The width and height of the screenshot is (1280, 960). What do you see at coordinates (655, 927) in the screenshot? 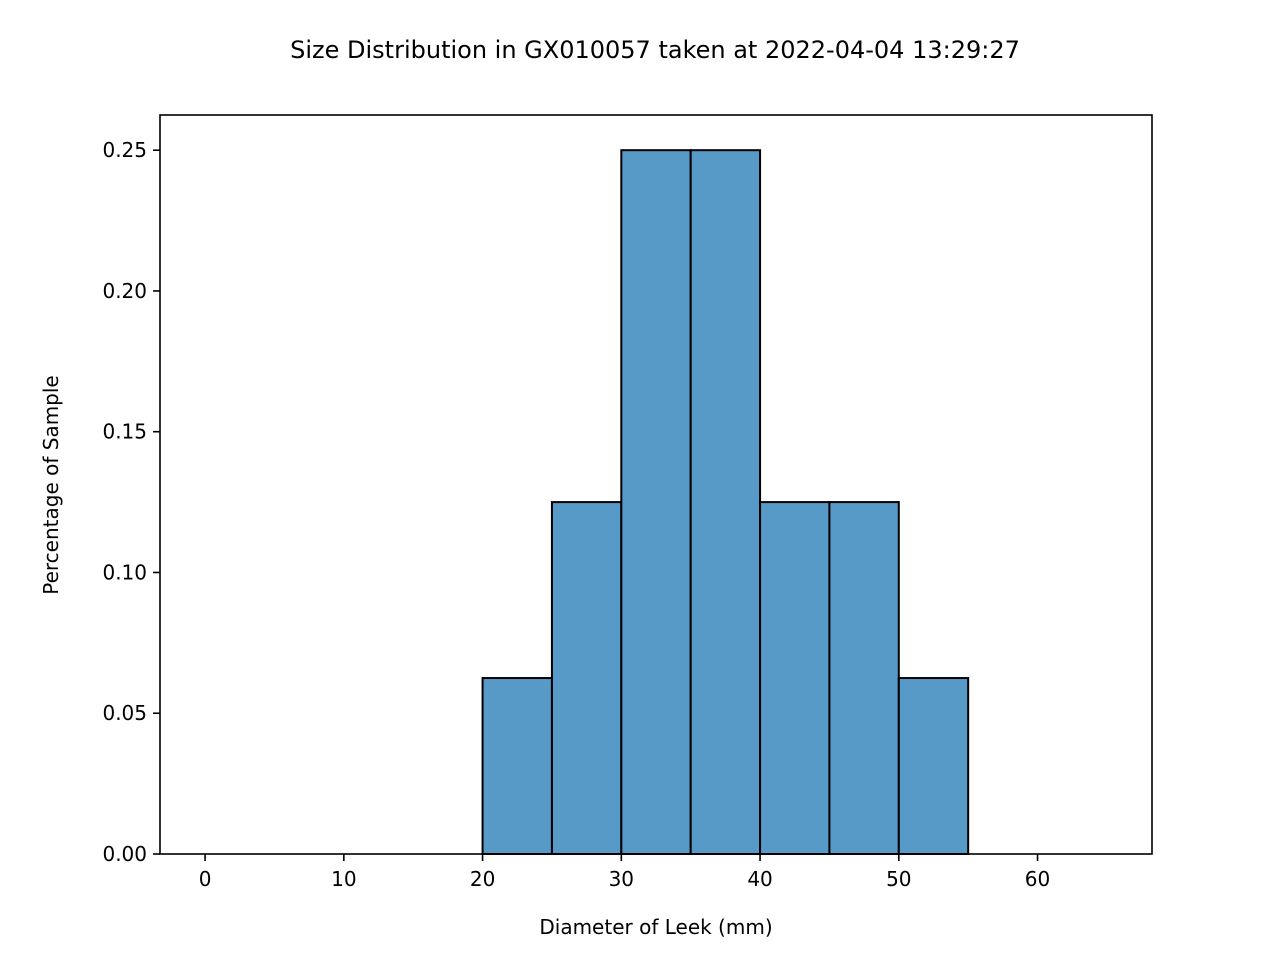
I see `x-axis-label: Diameter of Leek (mm)` at bounding box center [655, 927].